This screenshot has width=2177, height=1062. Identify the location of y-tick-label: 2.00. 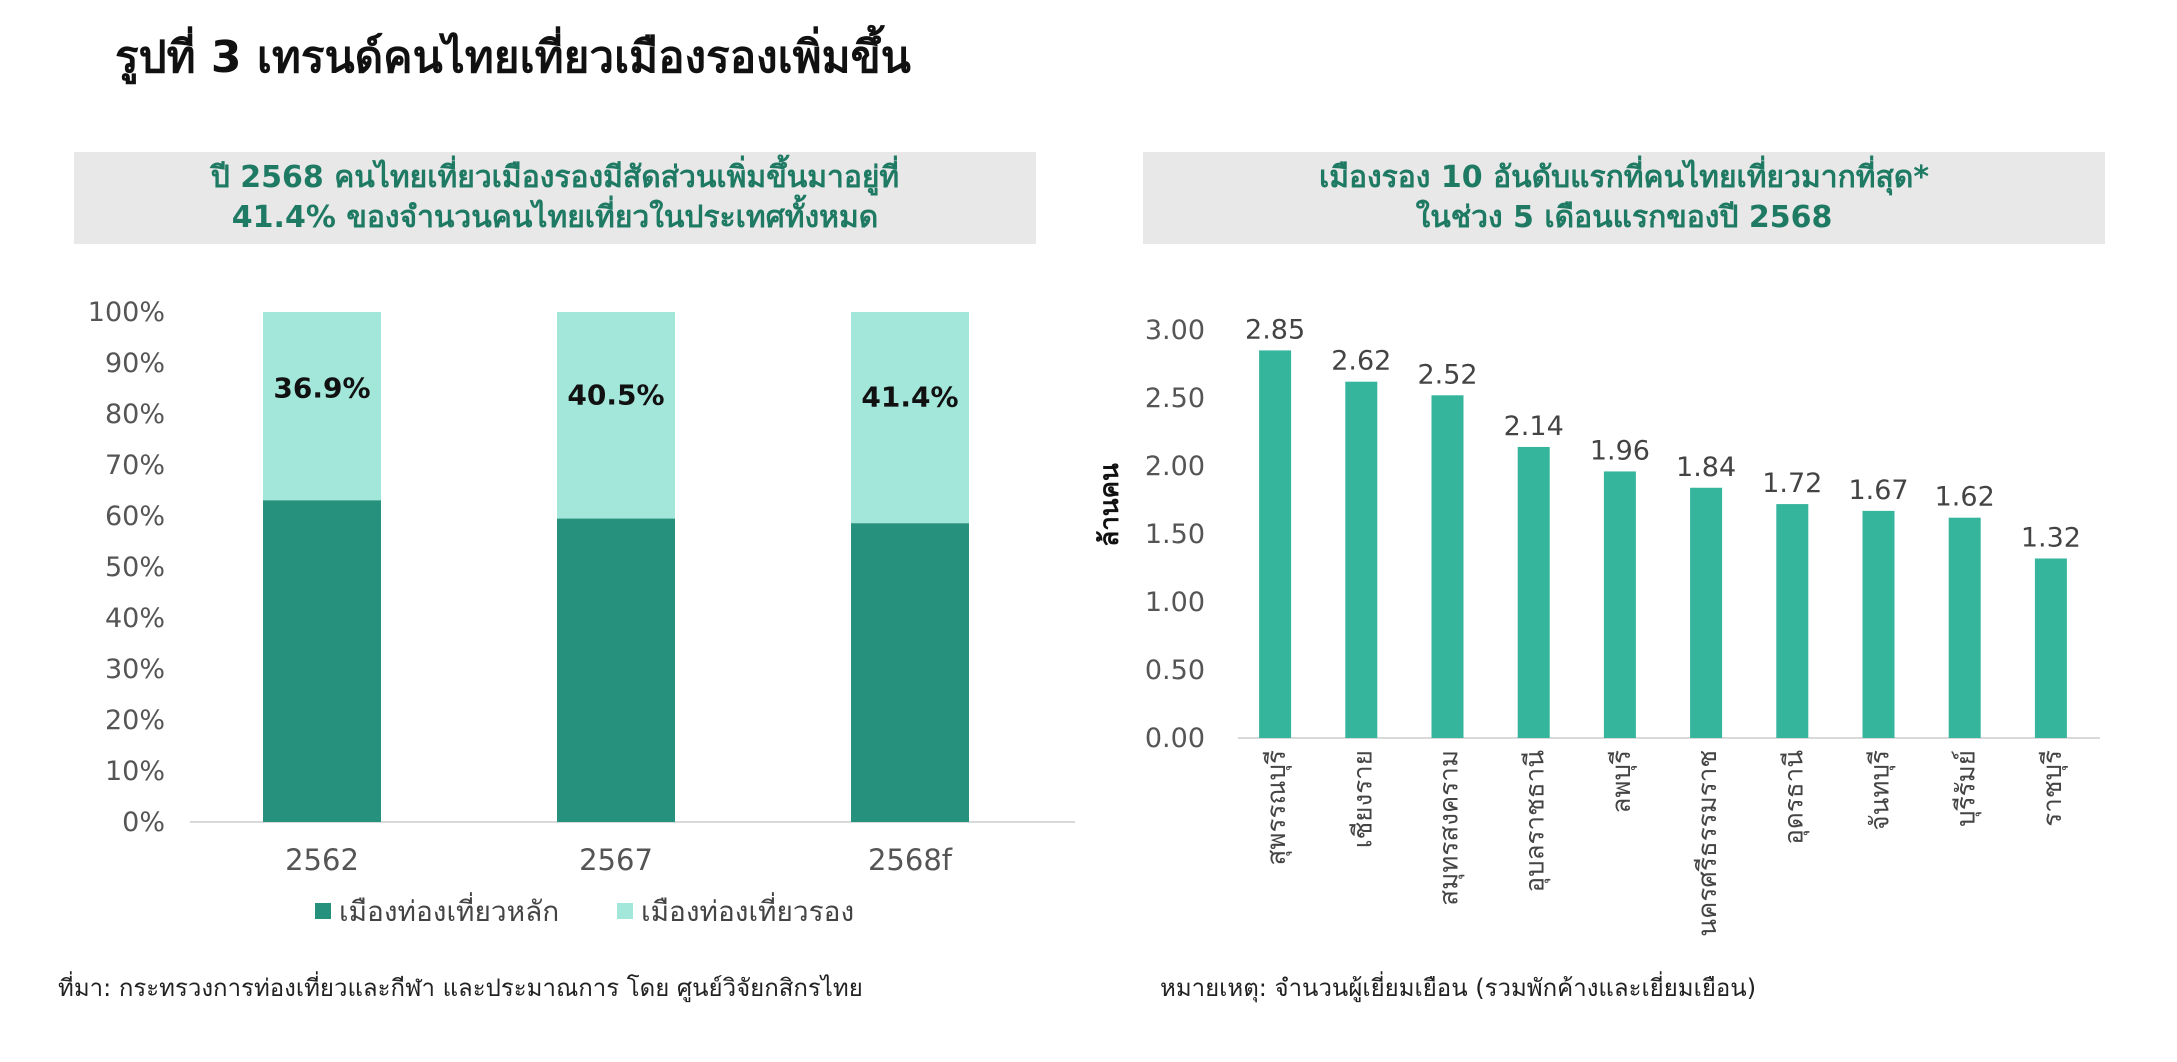
(1175, 466).